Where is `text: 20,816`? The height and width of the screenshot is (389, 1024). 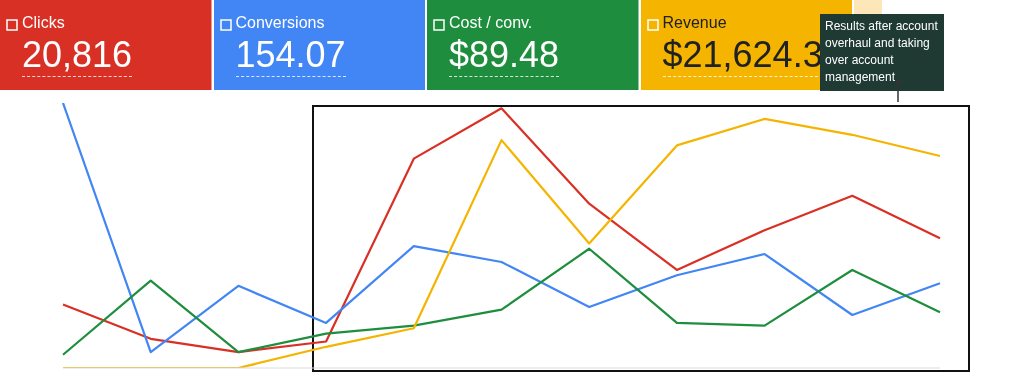
text: 20,816 is located at coordinates (77, 55).